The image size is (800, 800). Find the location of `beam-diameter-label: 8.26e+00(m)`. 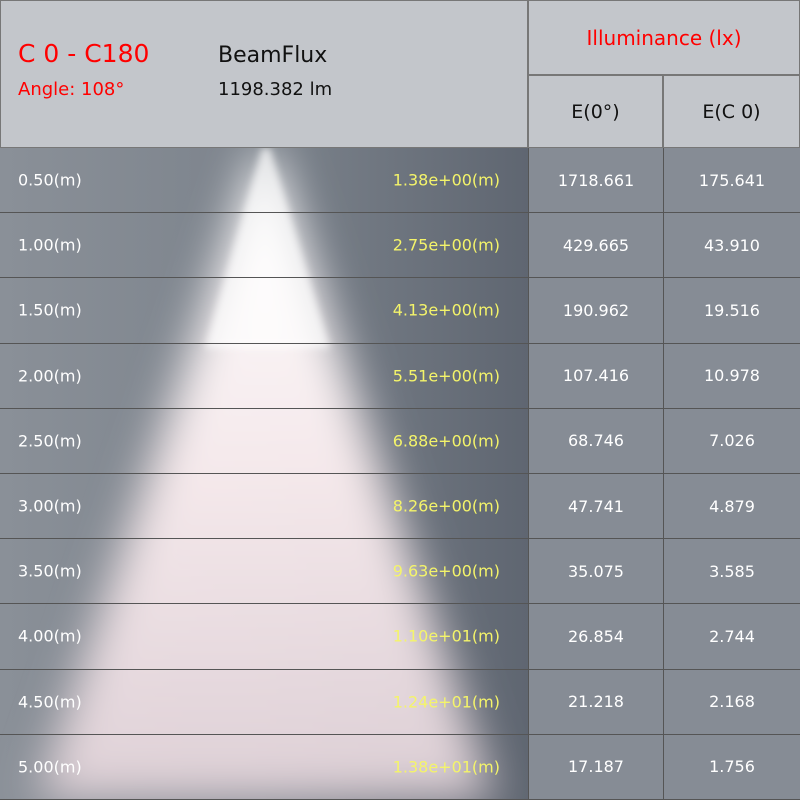

beam-diameter-label: 8.26e+00(m) is located at coordinates (446, 506).